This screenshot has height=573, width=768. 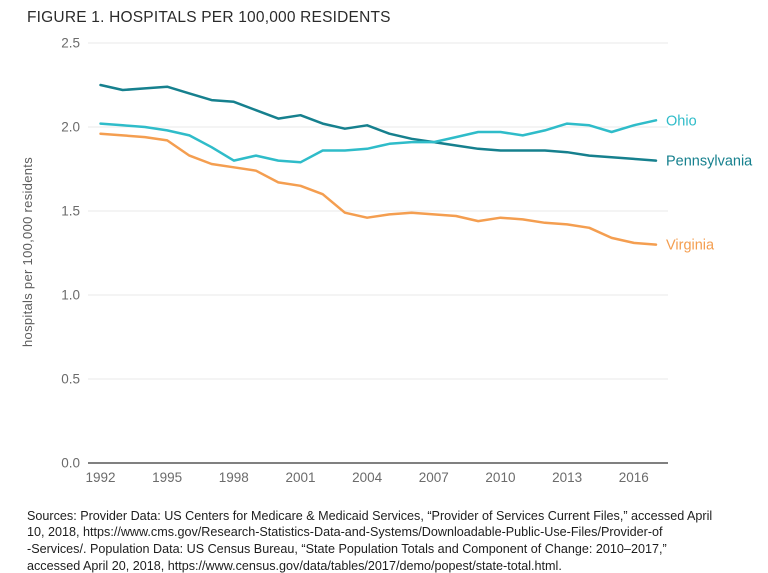 I want to click on y-tick-label: 1.0, so click(x=70, y=295).